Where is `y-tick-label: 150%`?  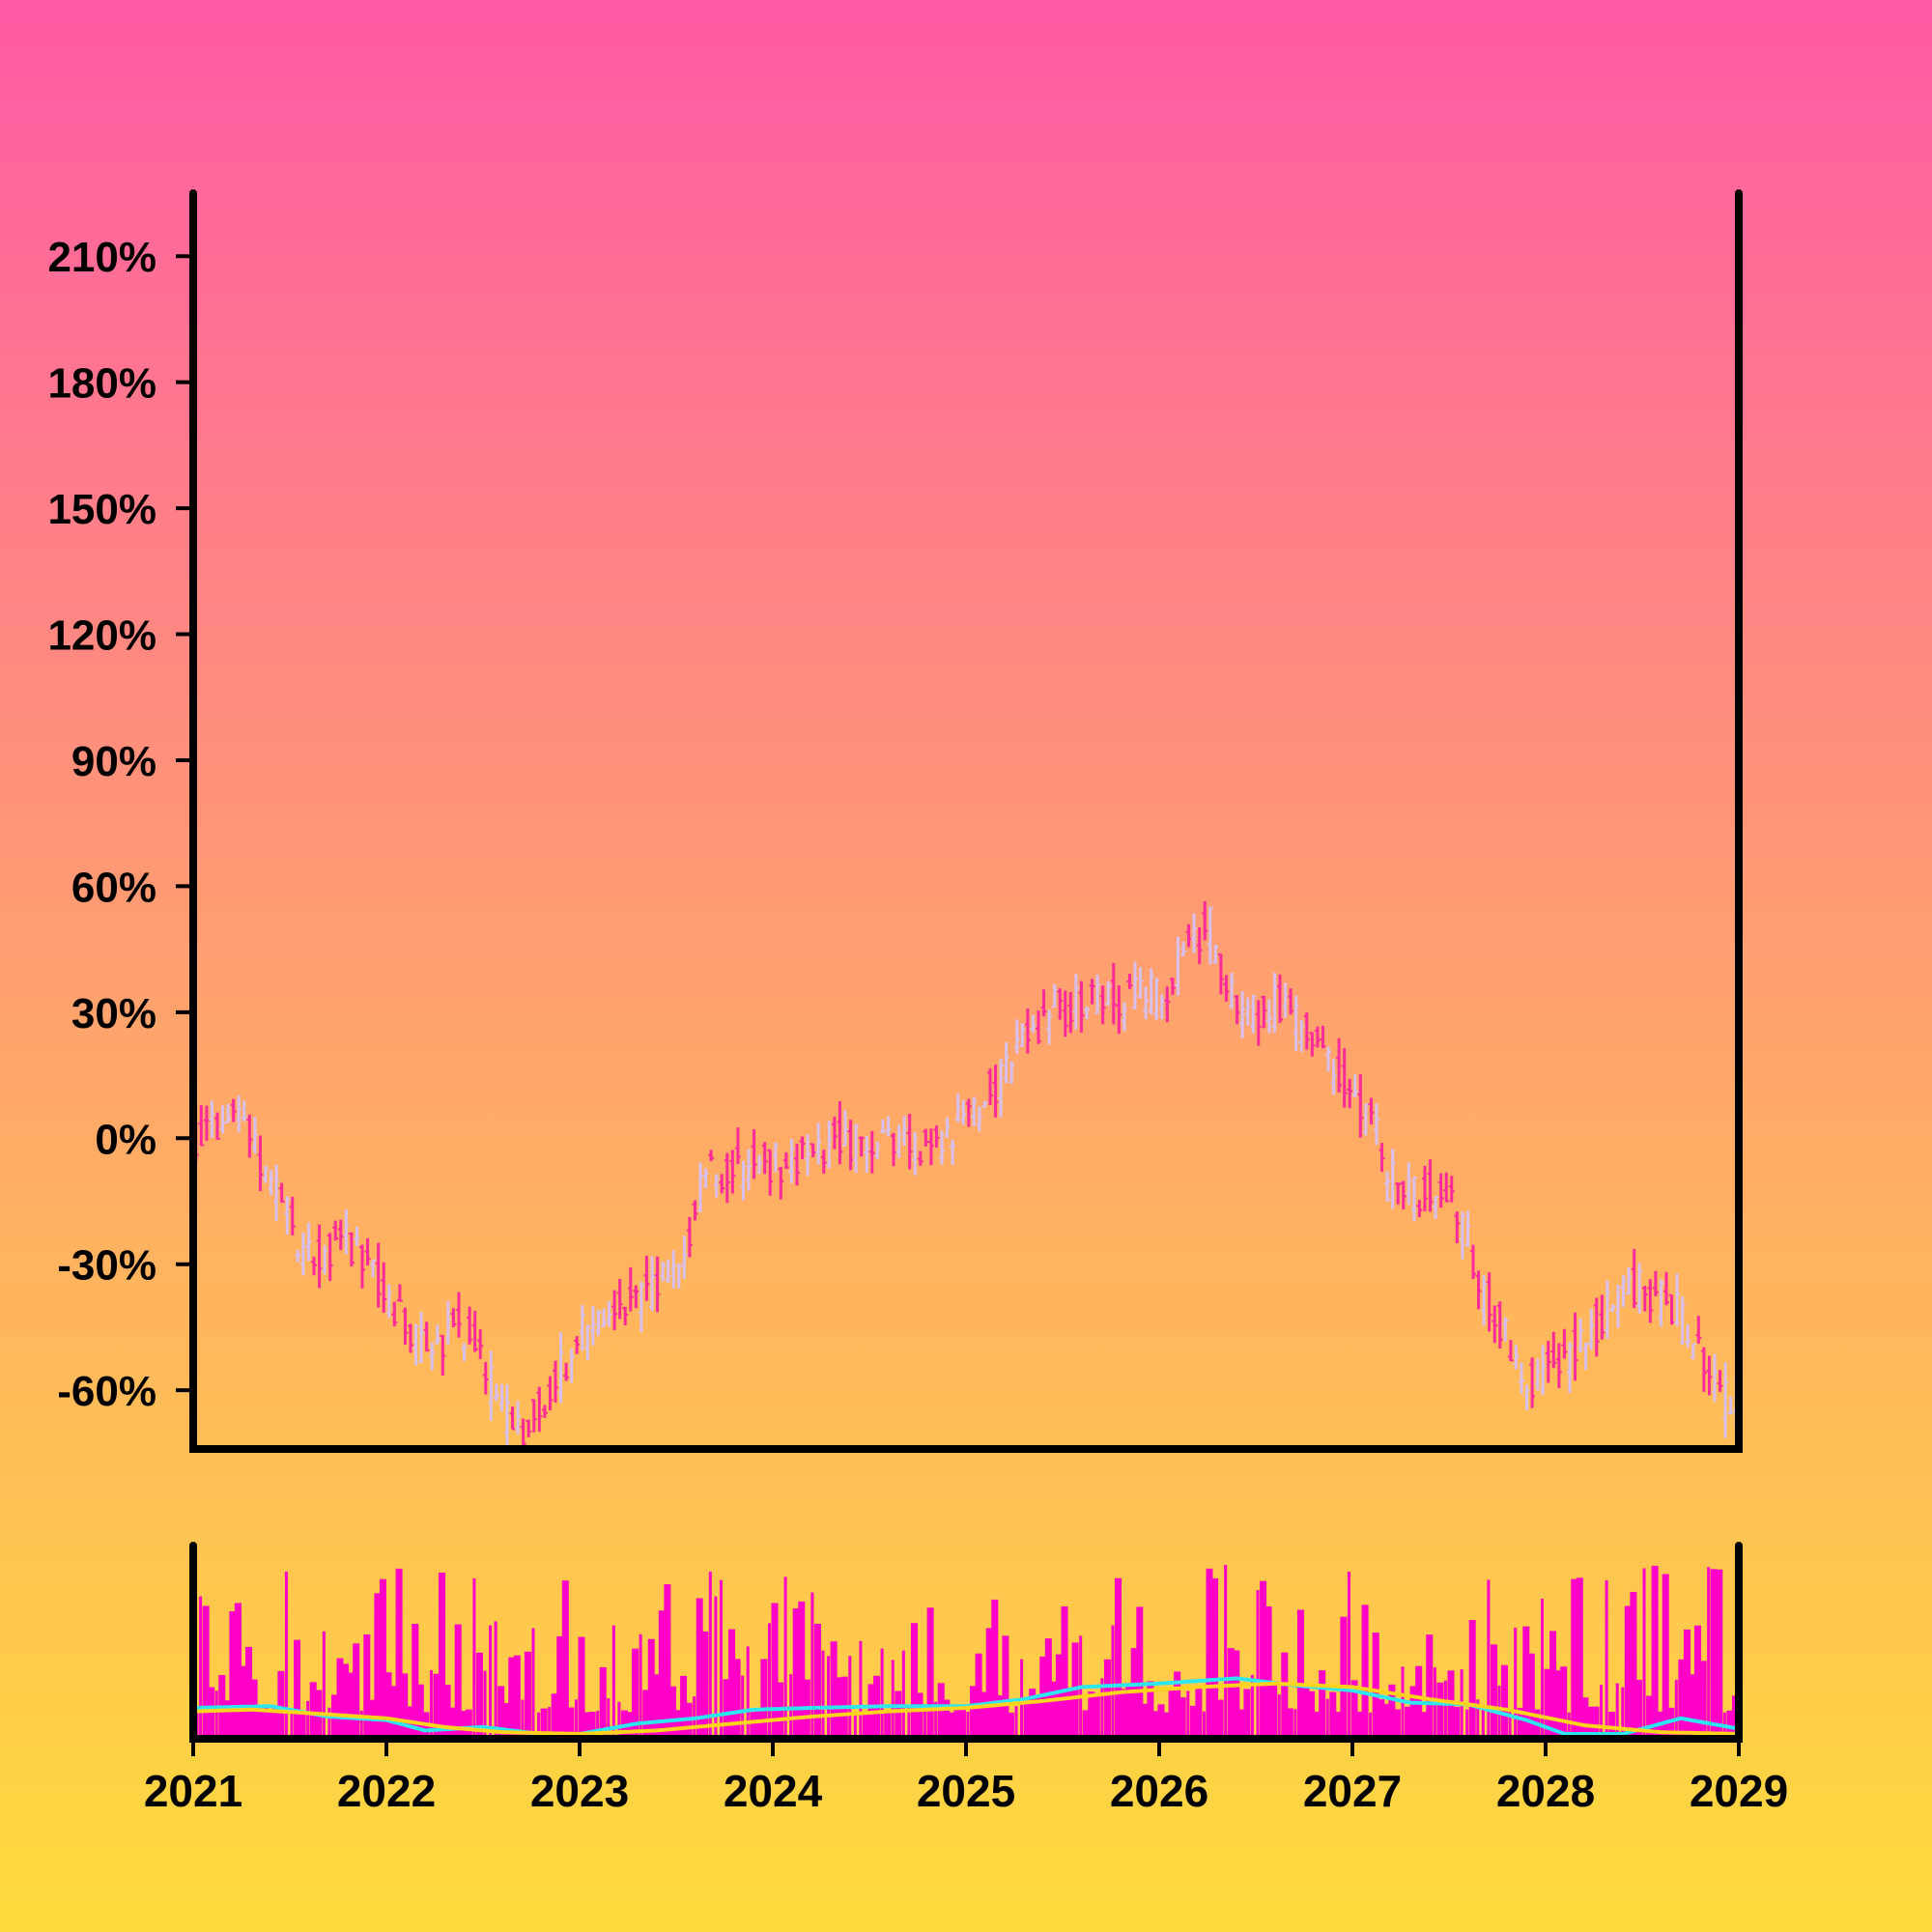 y-tick-label: 150% is located at coordinates (101, 510).